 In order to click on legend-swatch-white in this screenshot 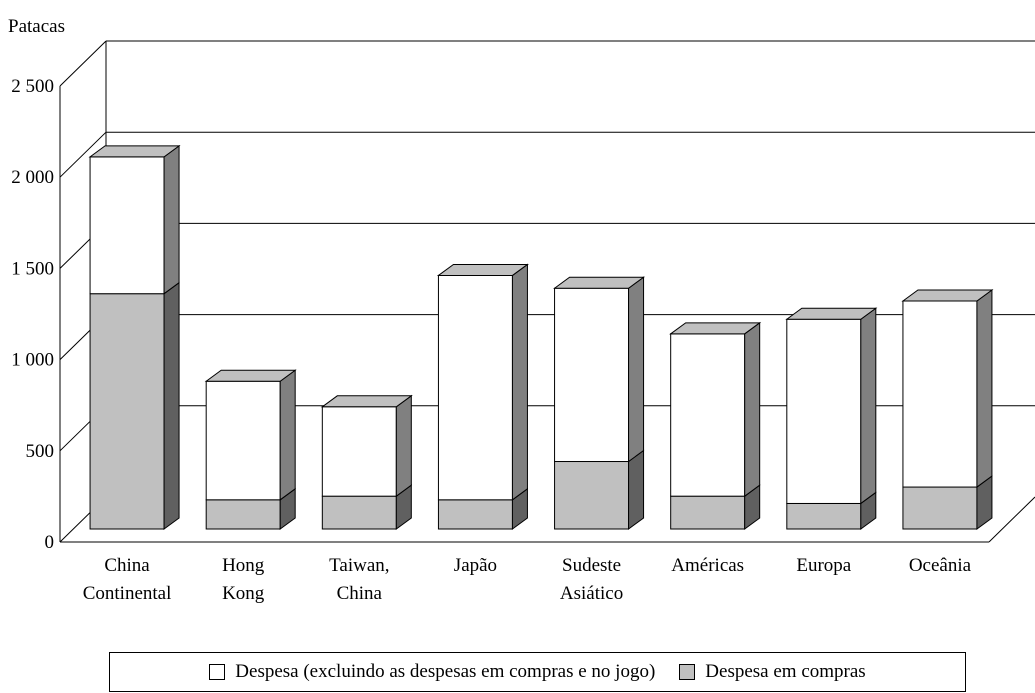, I will do `click(217, 672)`.